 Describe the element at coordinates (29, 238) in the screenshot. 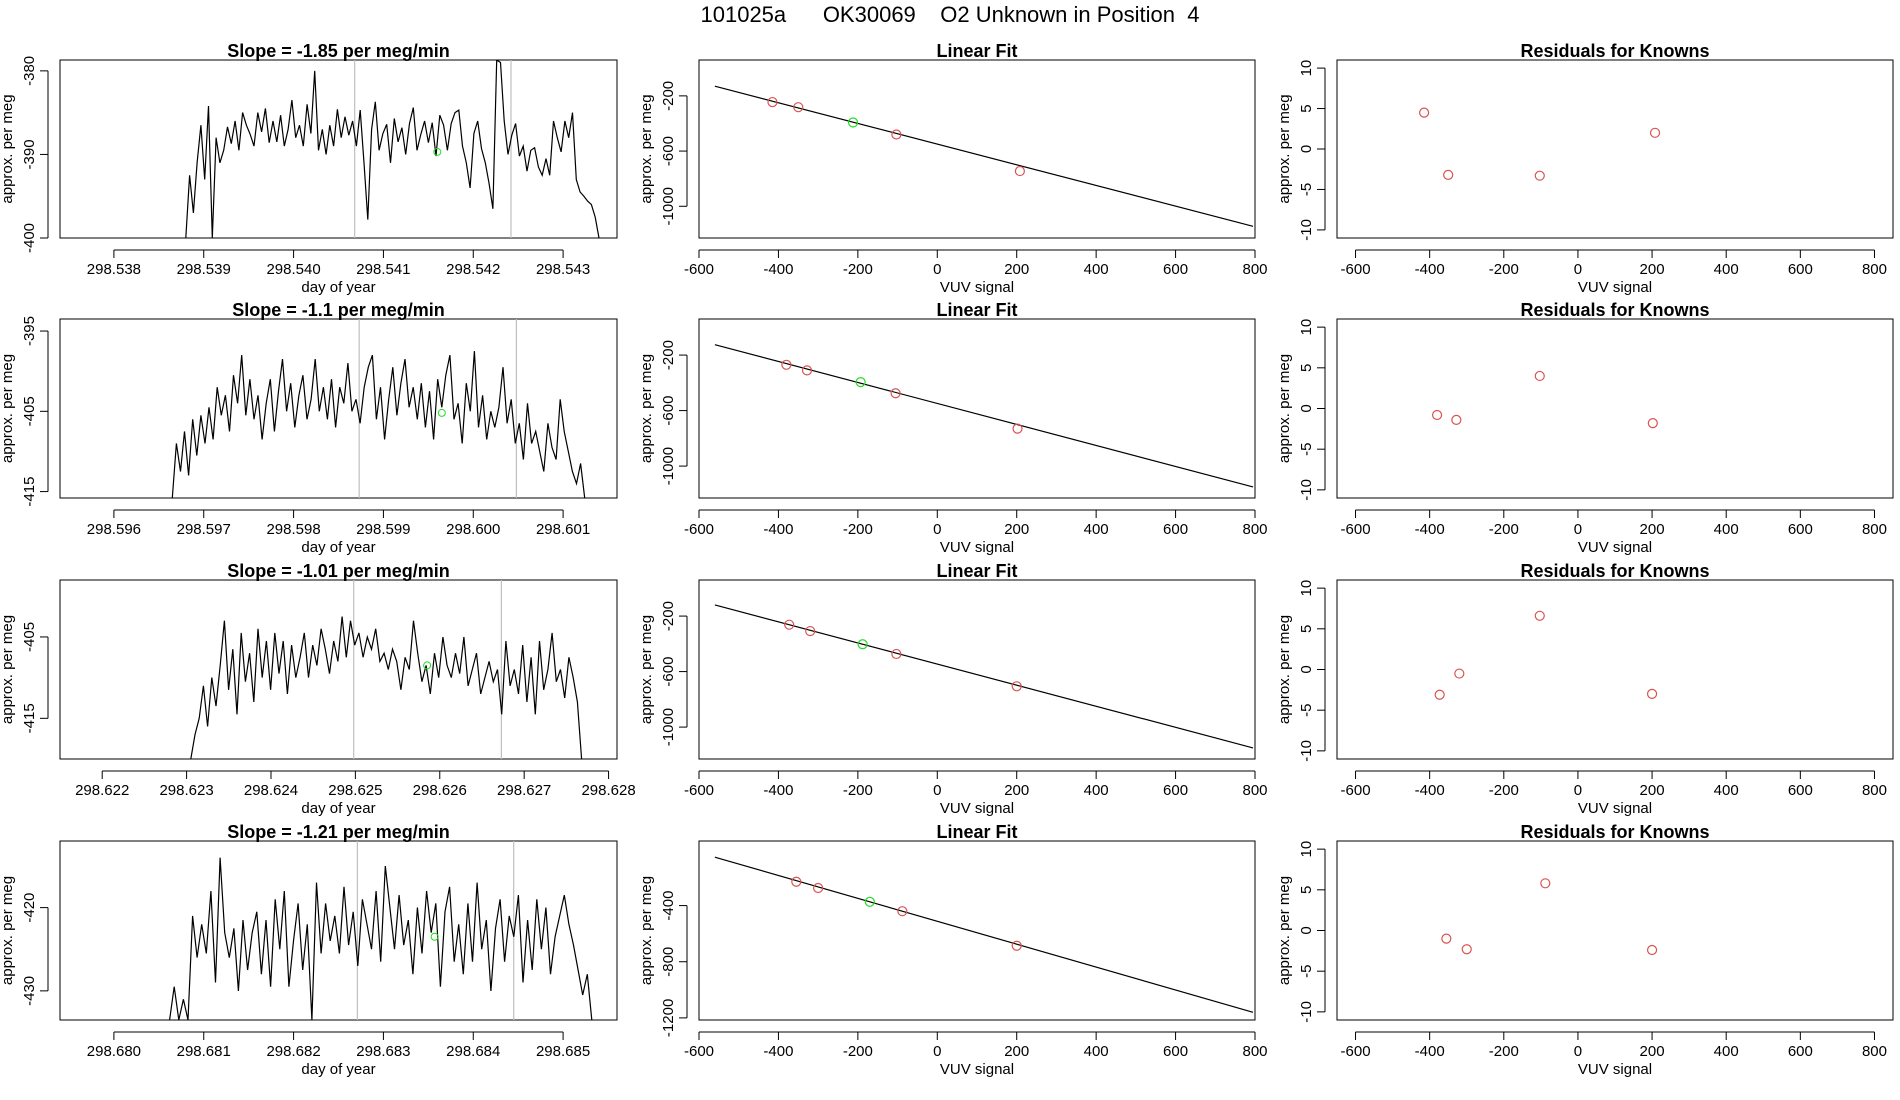

I see `timeseries-1-y-tick-label: -400` at that location.